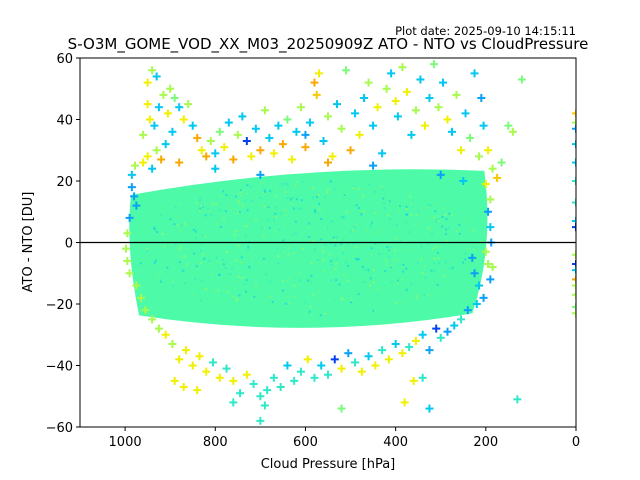  I want to click on x-tick-label: 1000, so click(125, 442).